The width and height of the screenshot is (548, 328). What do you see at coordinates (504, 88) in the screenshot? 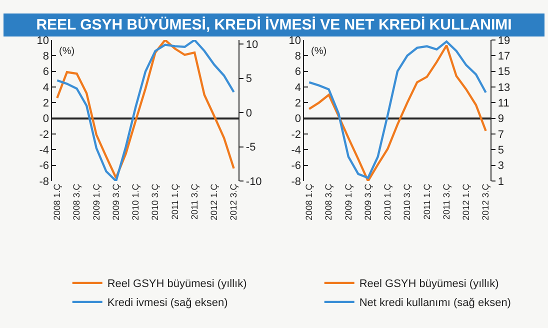
I see `y2-tick-label: 13` at bounding box center [504, 88].